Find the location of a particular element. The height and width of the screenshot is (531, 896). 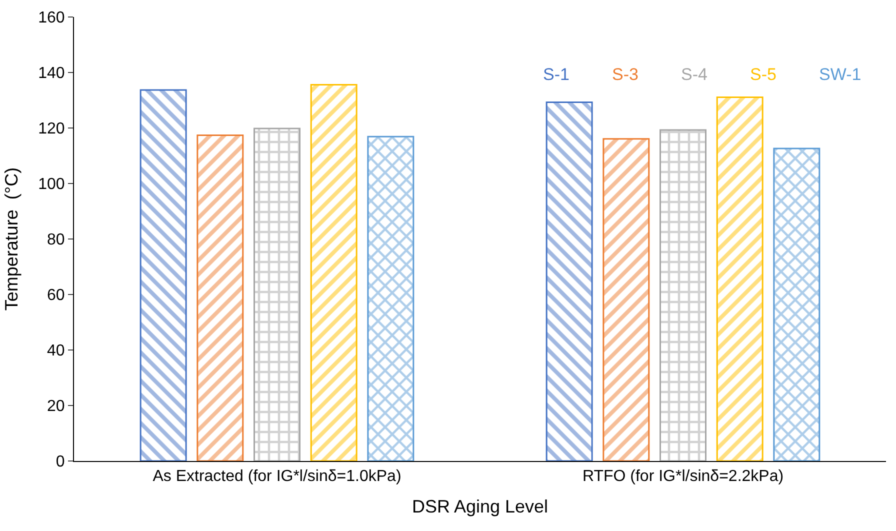

y-tick-label: 160 is located at coordinates (51, 18).